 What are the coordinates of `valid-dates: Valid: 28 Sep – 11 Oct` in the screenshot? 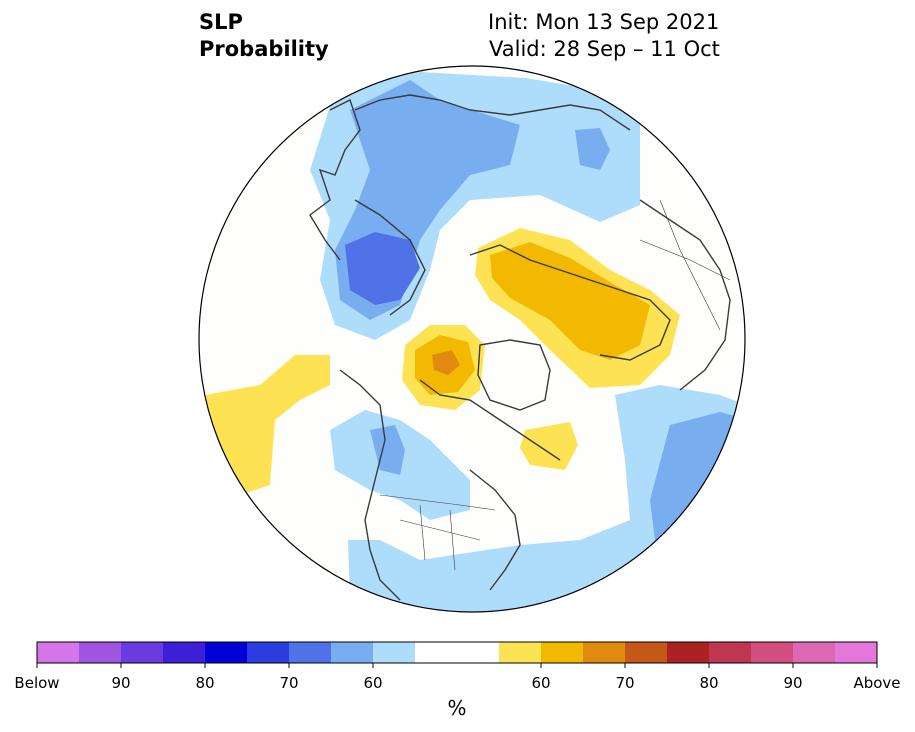 It's located at (604, 49).